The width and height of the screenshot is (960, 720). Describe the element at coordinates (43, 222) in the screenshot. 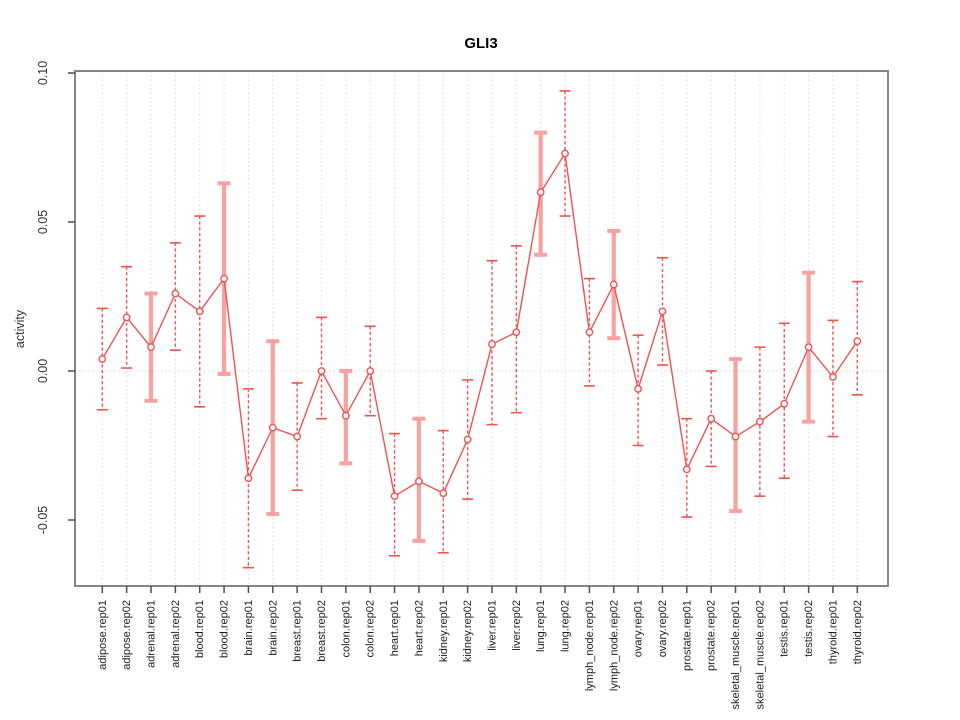

I see `y-tick-label: 0.05` at that location.